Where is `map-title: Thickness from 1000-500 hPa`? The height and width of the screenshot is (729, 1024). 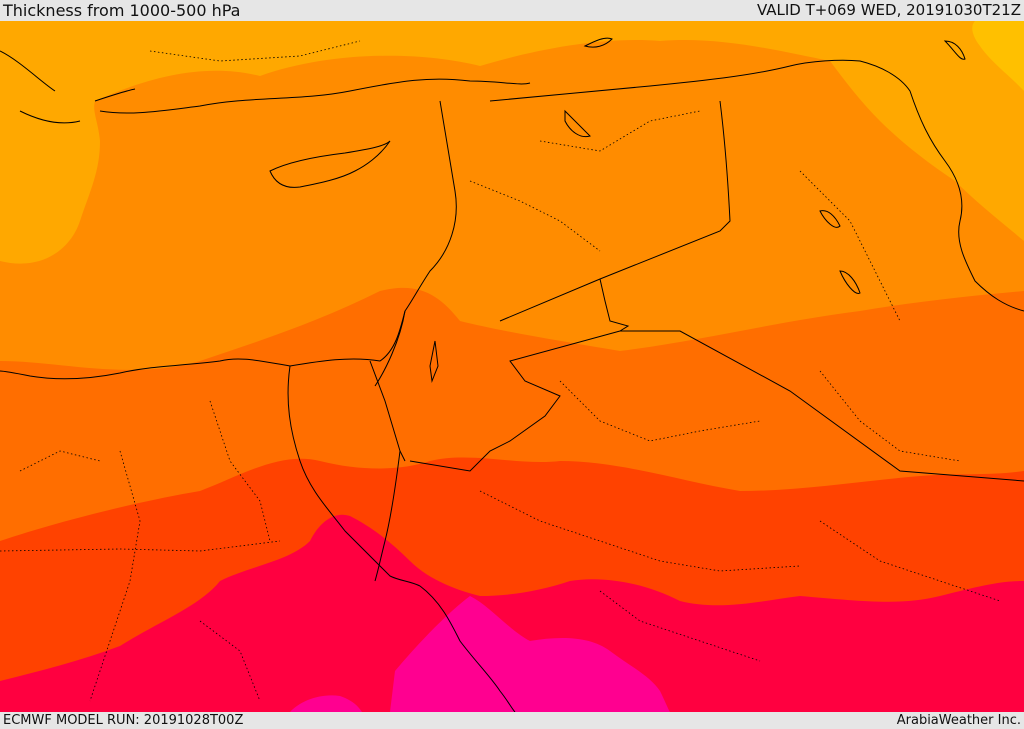 map-title: Thickness from 1000-500 hPa is located at coordinates (122, 10).